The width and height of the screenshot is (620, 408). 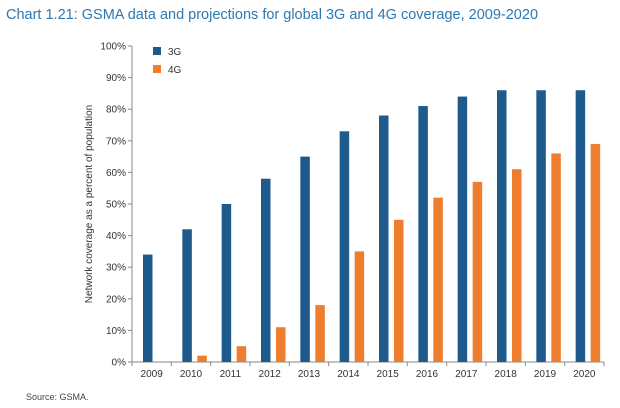 I want to click on source-note: Source: GSMA., so click(x=57, y=397).